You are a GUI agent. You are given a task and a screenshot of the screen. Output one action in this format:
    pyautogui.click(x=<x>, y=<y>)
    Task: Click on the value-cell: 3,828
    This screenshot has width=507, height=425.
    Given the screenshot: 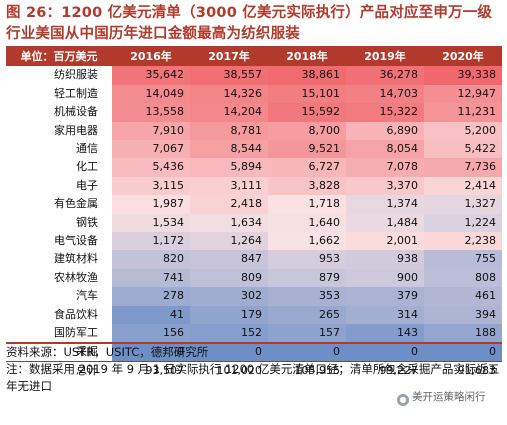 What is the action you would take?
    pyautogui.click(x=307, y=186)
    